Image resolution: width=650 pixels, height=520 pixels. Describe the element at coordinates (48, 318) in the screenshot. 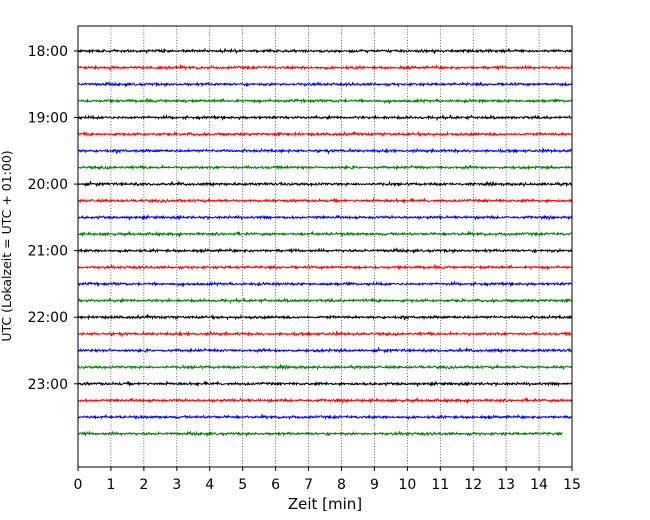

I see `y-tick-label: 22:00` at that location.